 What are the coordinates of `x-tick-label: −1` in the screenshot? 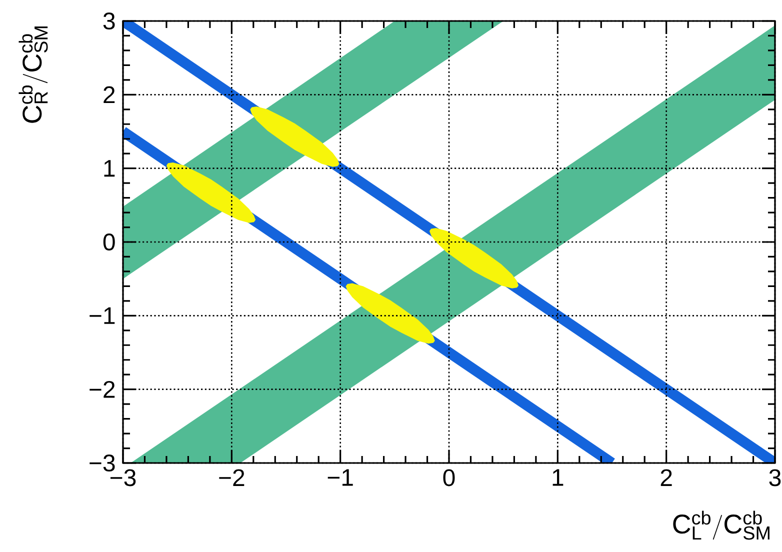 It's located at (340, 477).